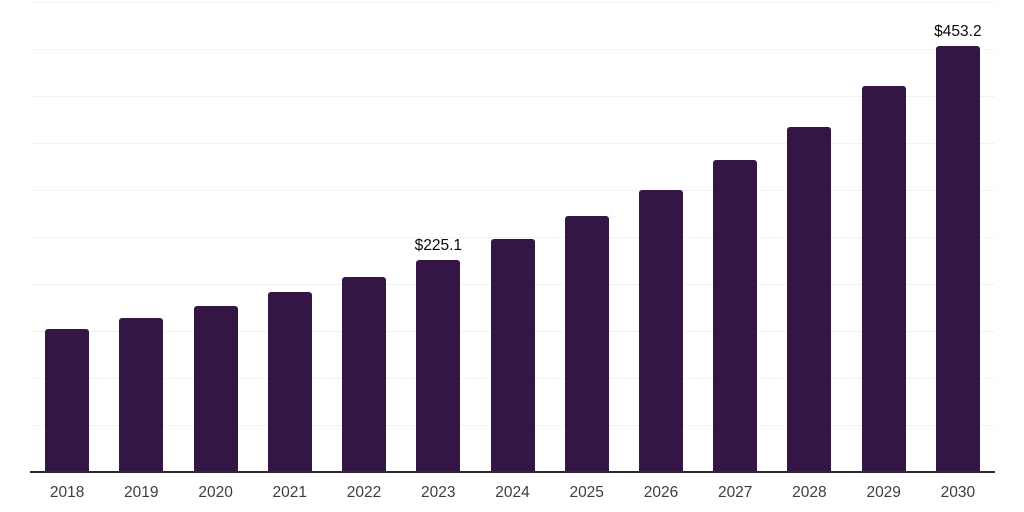  I want to click on data-label-2023: $225.1, so click(438, 246).